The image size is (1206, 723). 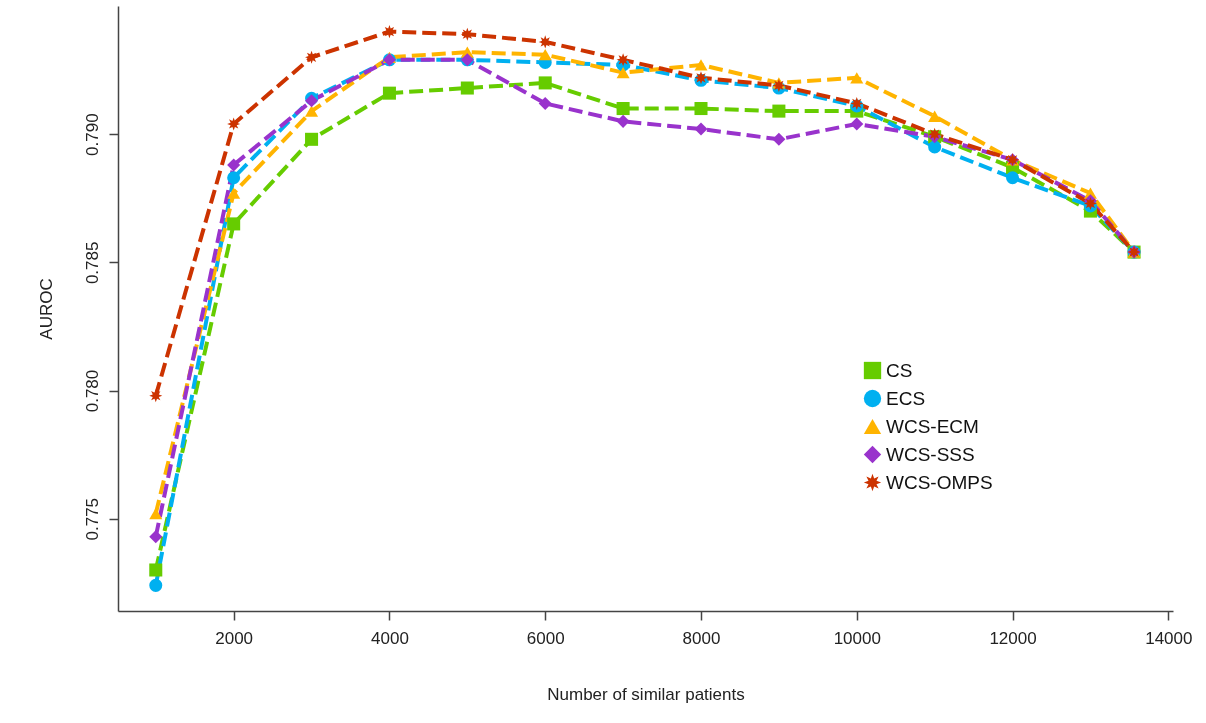 I want to click on x-tick-label: 14000, so click(x=1169, y=638).